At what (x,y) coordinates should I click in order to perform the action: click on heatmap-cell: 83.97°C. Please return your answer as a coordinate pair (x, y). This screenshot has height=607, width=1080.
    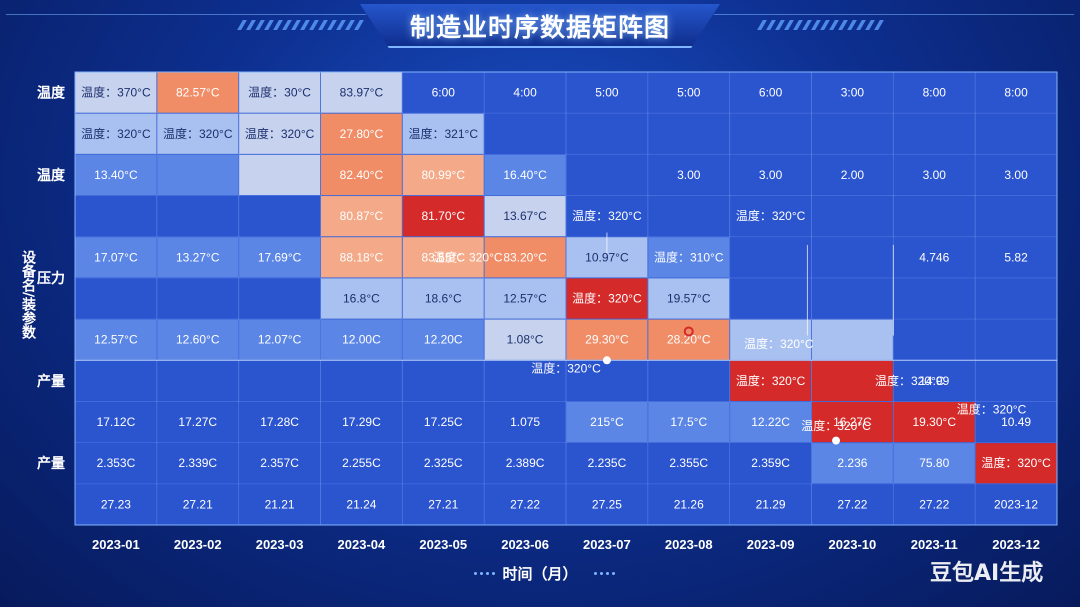
    Looking at the image, I should click on (361, 92).